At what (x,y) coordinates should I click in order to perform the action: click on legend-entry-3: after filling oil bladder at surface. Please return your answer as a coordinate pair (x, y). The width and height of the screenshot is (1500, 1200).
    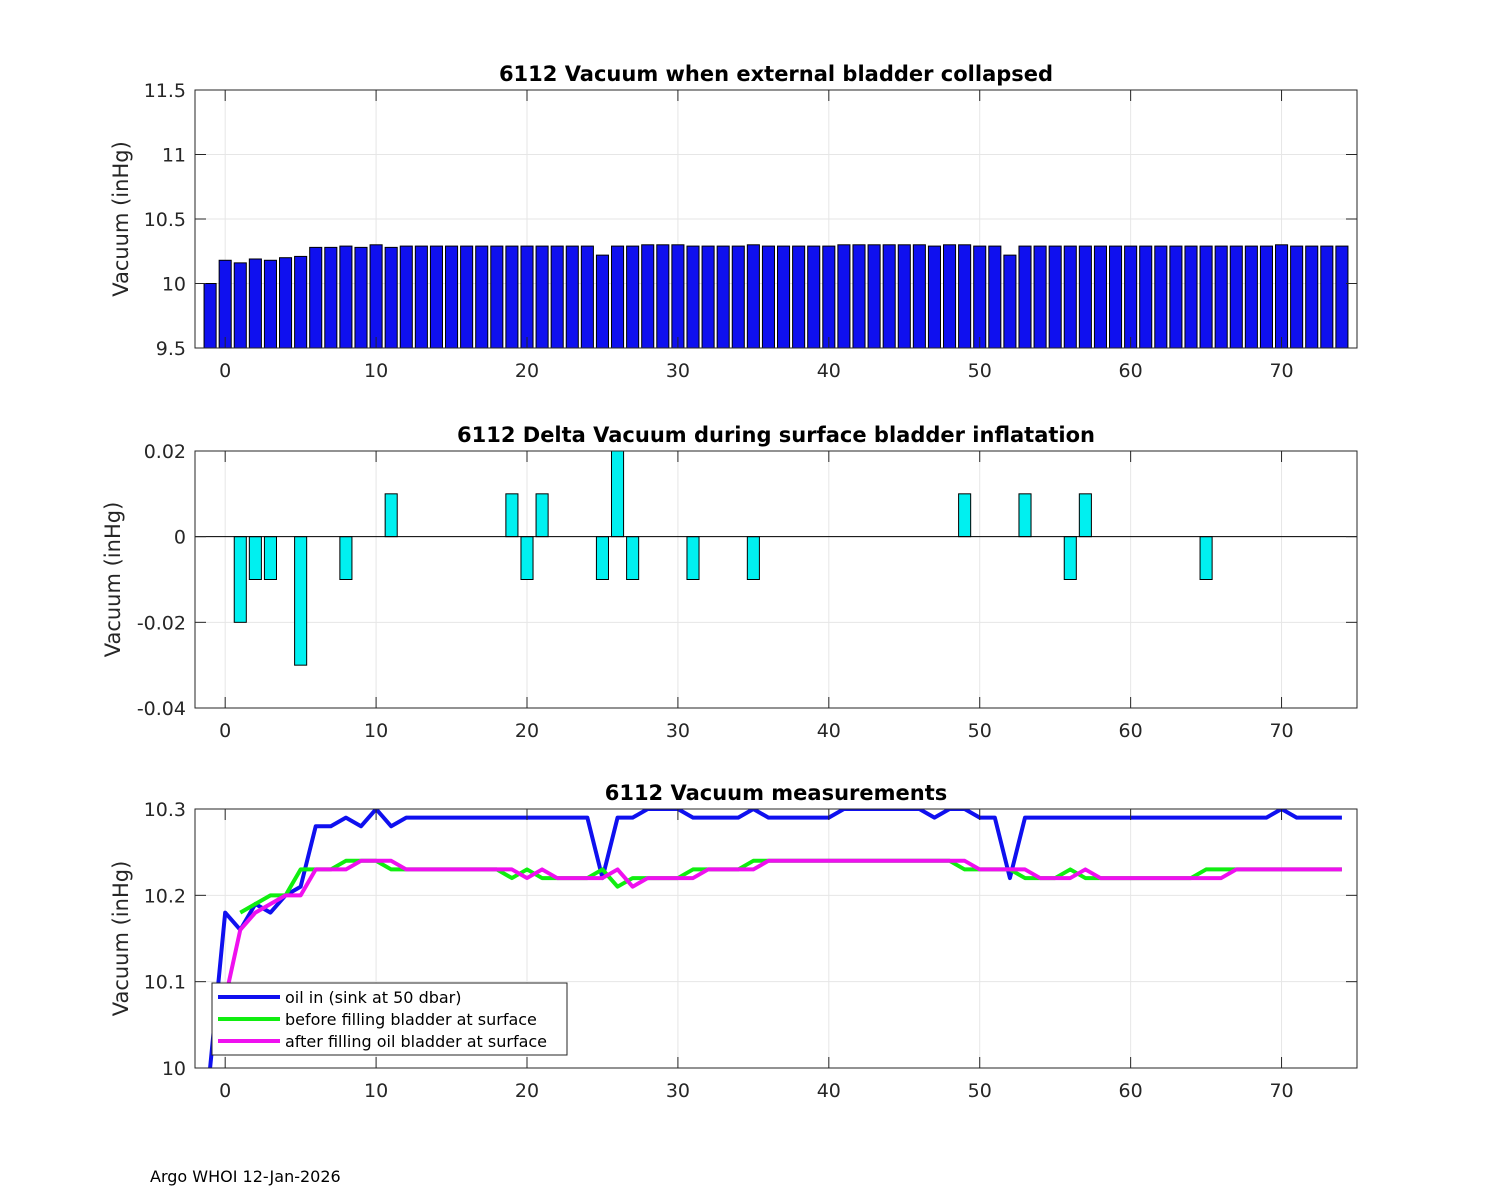
    Looking at the image, I should click on (416, 1041).